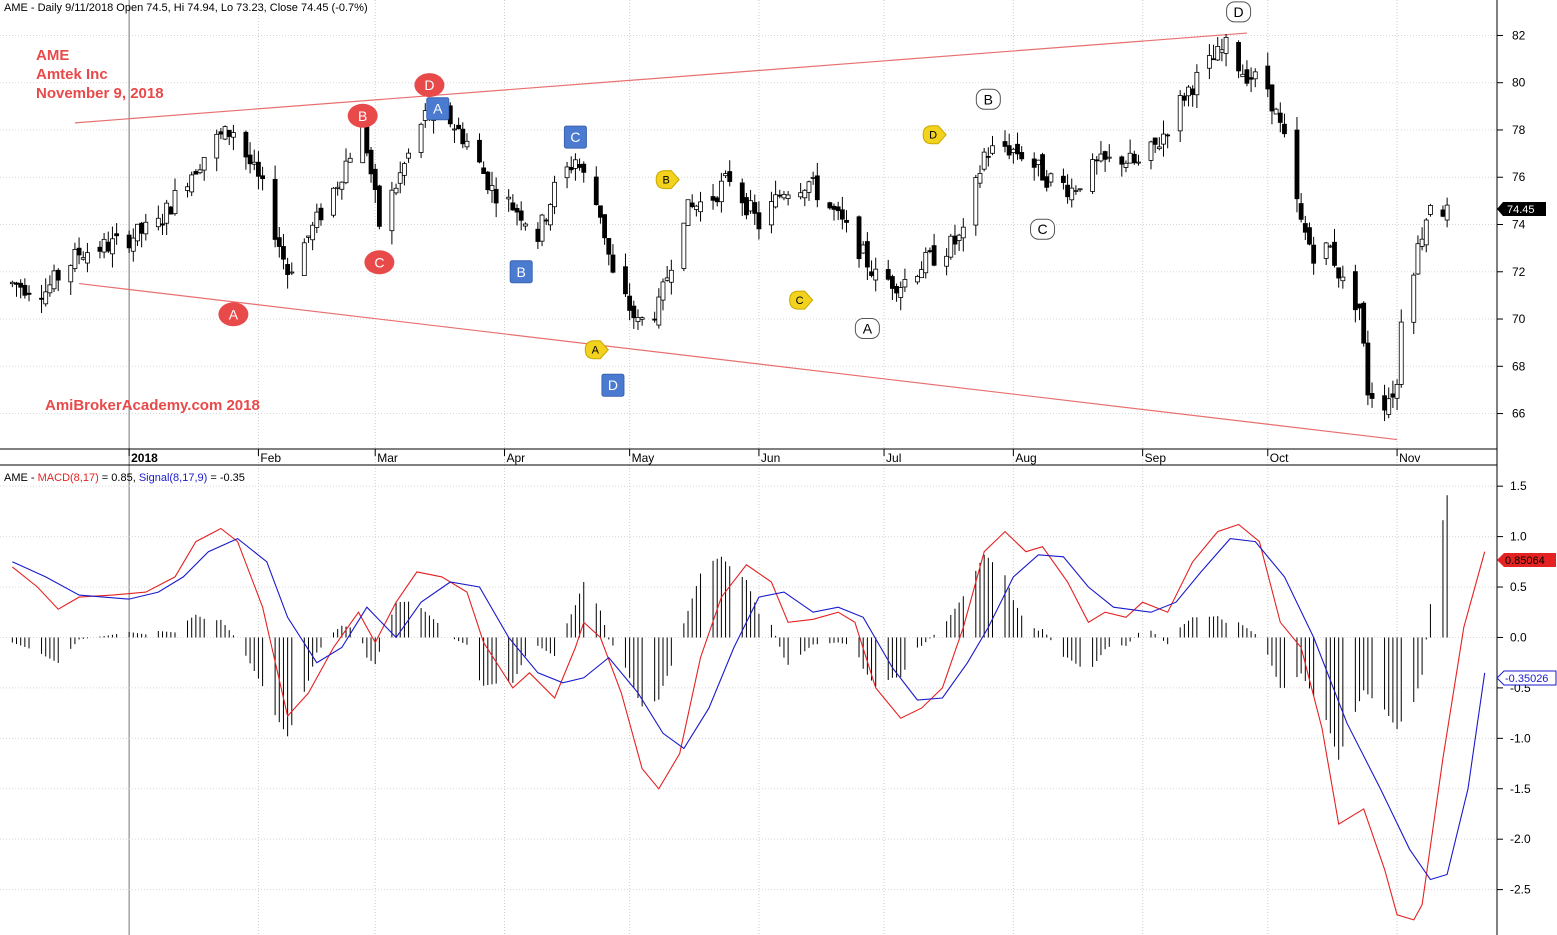 The height and width of the screenshot is (935, 1557). Describe the element at coordinates (1519, 319) in the screenshot. I see `price-tick-label: 70` at that location.